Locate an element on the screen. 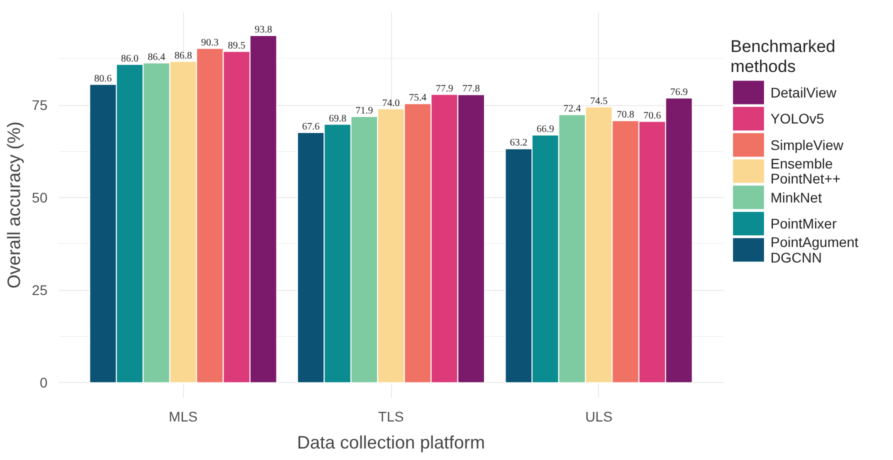  data-label: 71.9 is located at coordinates (365, 111).